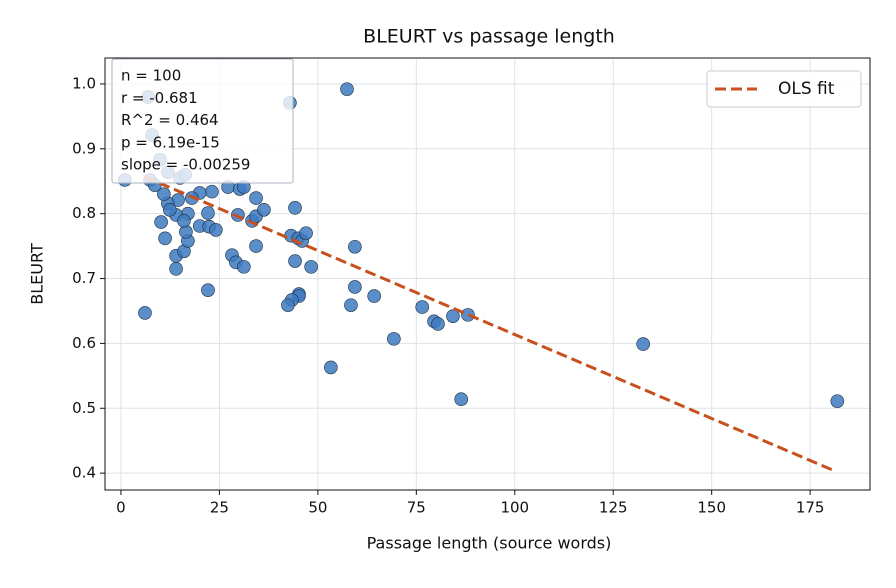 This screenshot has height=588, width=896. Describe the element at coordinates (84, 343) in the screenshot. I see `y-tick-label: 0.6` at that location.